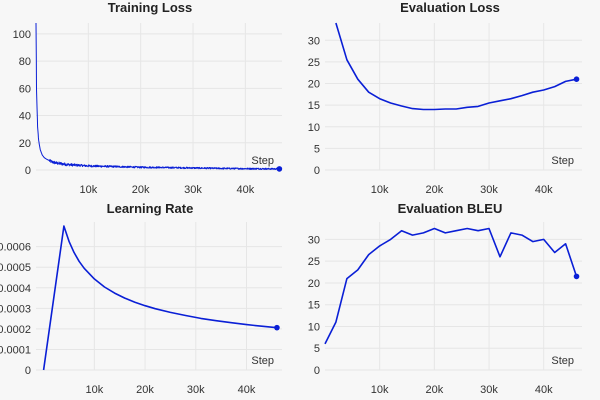 The image size is (600, 400). What do you see at coordinates (15, 309) in the screenshot?
I see `y-tick-label: 0.0003` at bounding box center [15, 309].